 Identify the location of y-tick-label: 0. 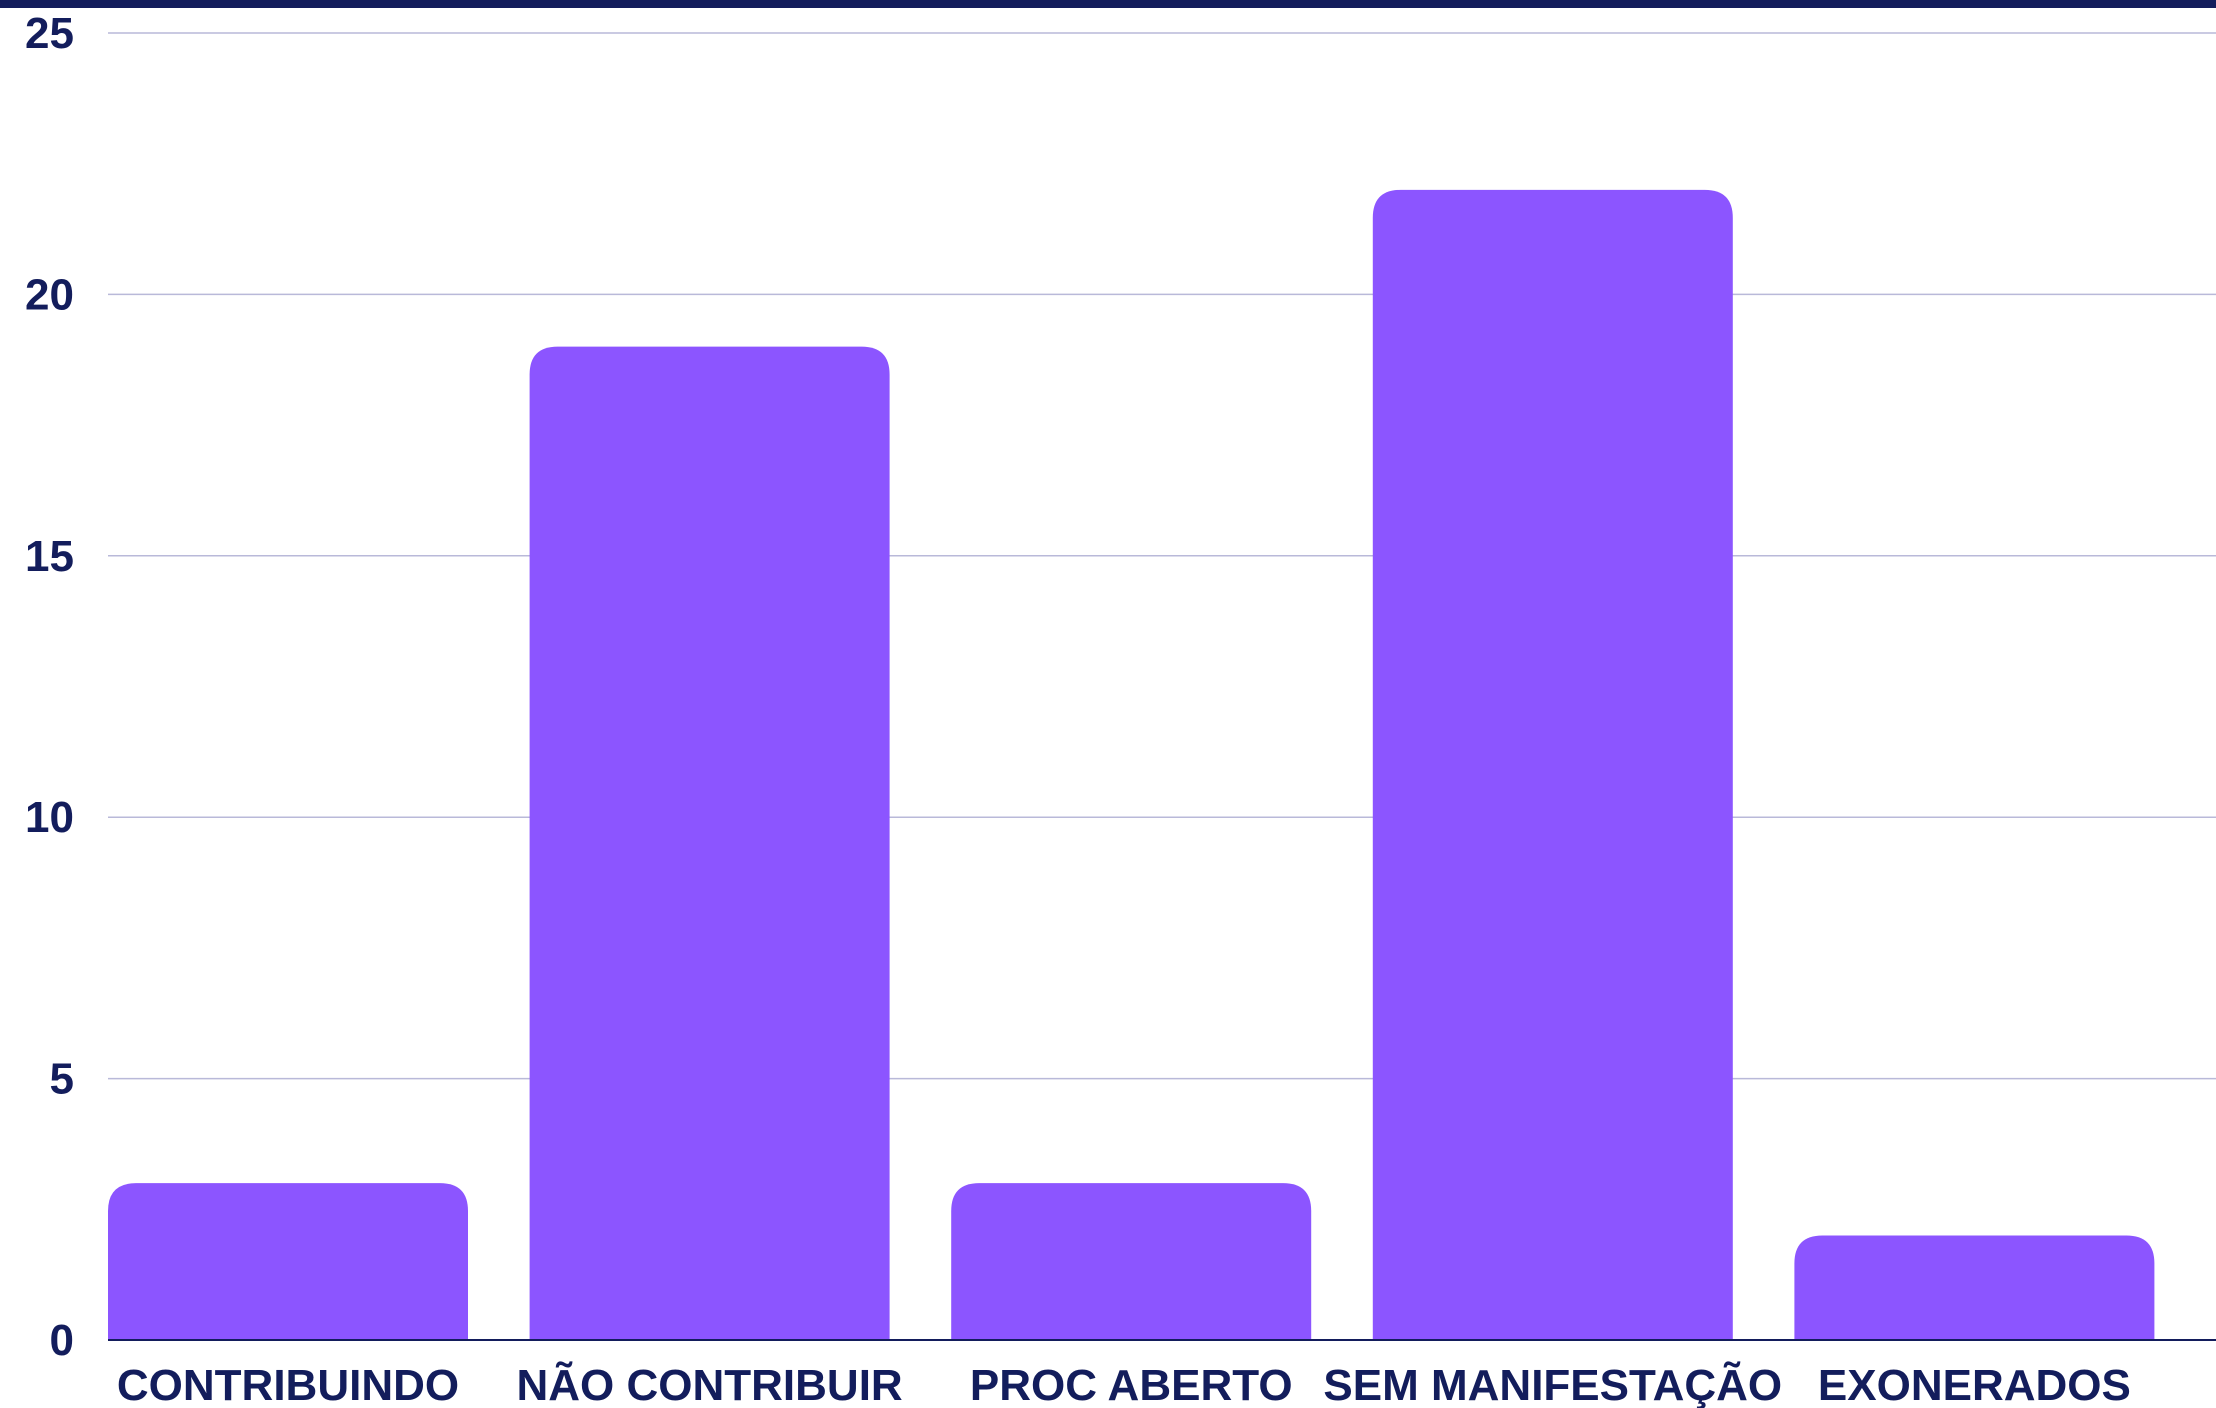
(62, 1340).